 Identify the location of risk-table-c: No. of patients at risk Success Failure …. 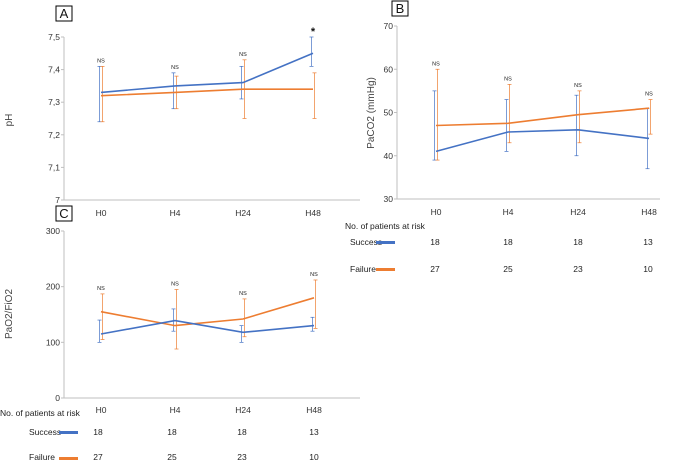
(159, 435).